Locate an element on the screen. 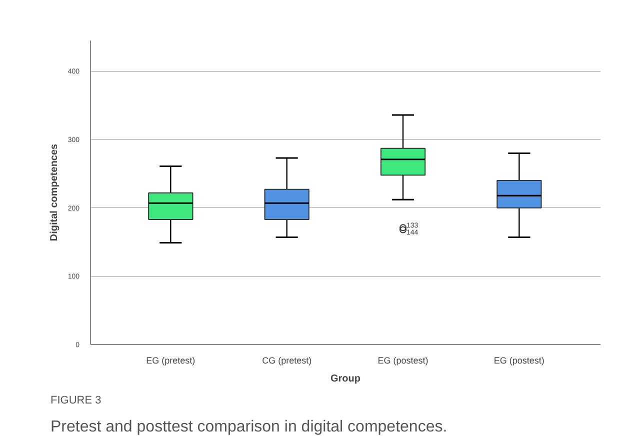 This screenshot has height=443, width=643. x-tick-label: EG (pretest) is located at coordinates (171, 361).